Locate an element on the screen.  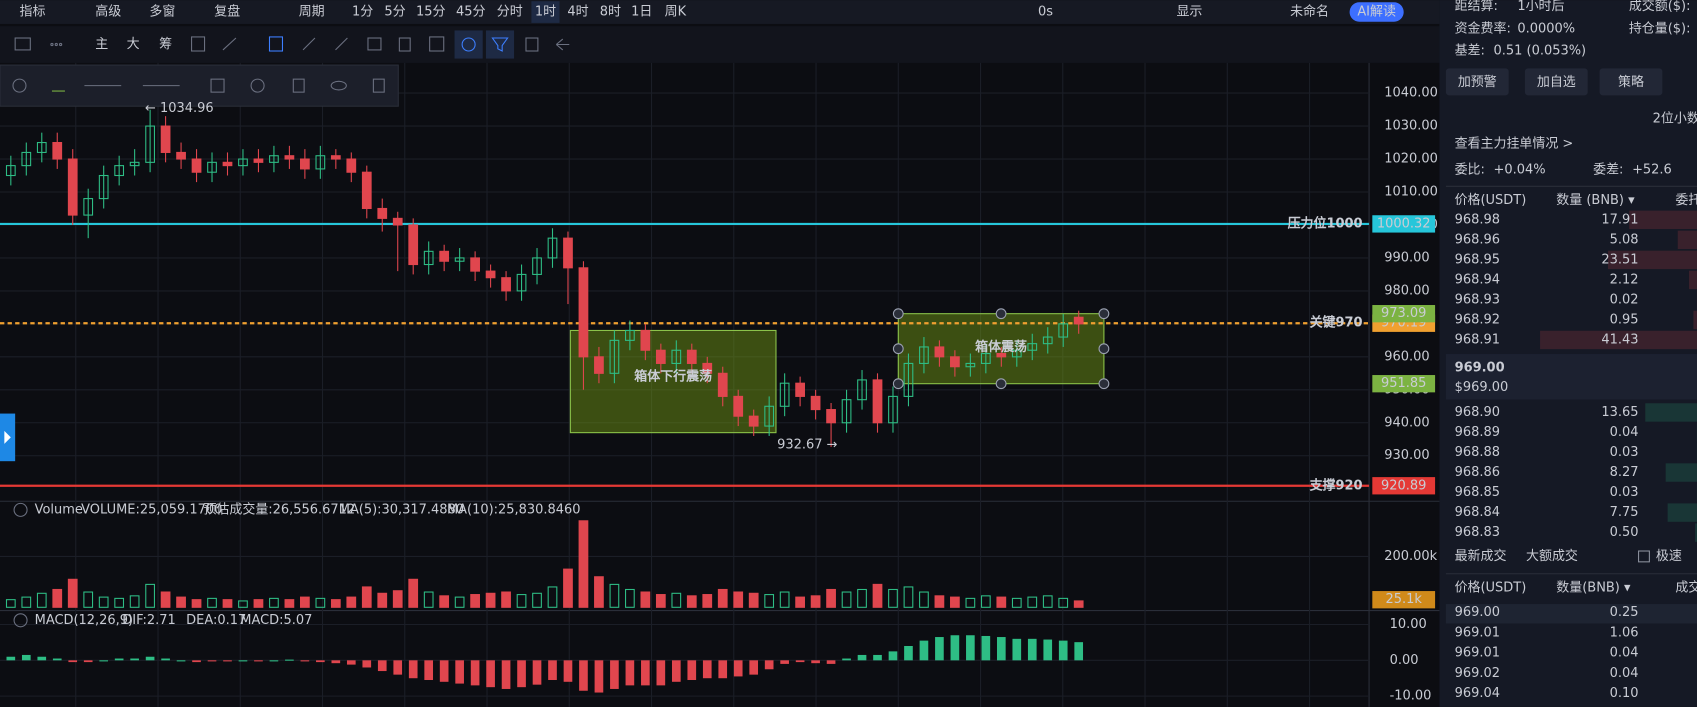
toolbar-item: 周K is located at coordinates (676, 12).